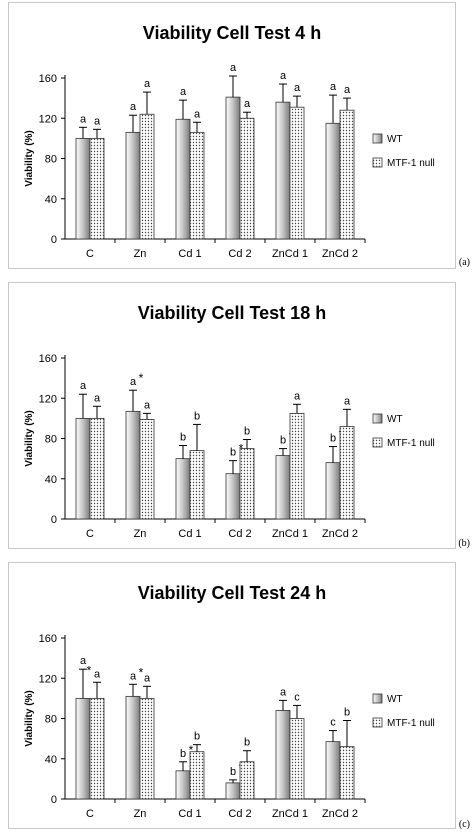 This screenshot has height=837, width=474. What do you see at coordinates (464, 262) in the screenshot?
I see `panel-label: (a)` at bounding box center [464, 262].